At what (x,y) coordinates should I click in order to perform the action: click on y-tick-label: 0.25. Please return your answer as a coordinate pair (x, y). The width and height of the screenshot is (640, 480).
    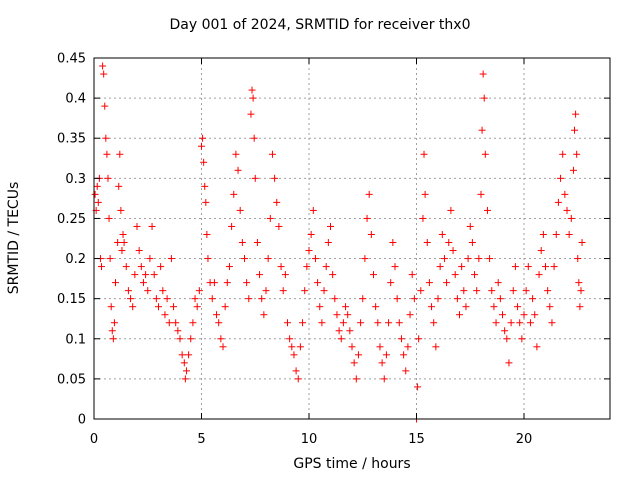
    Looking at the image, I should click on (71, 219).